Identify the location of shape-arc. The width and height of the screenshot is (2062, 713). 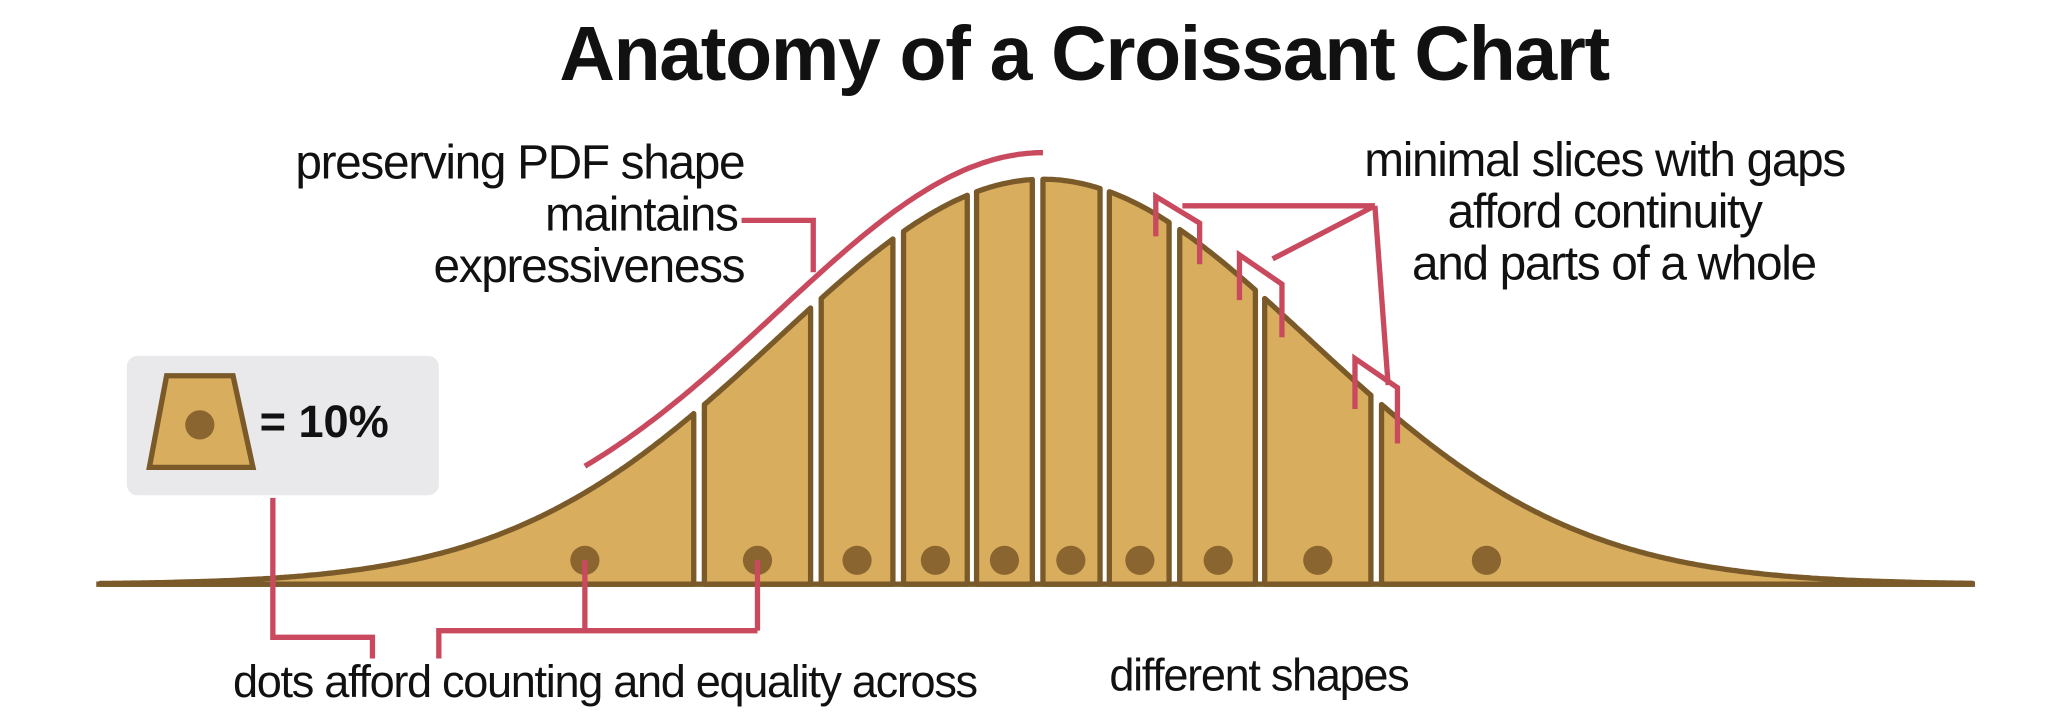
(813, 309).